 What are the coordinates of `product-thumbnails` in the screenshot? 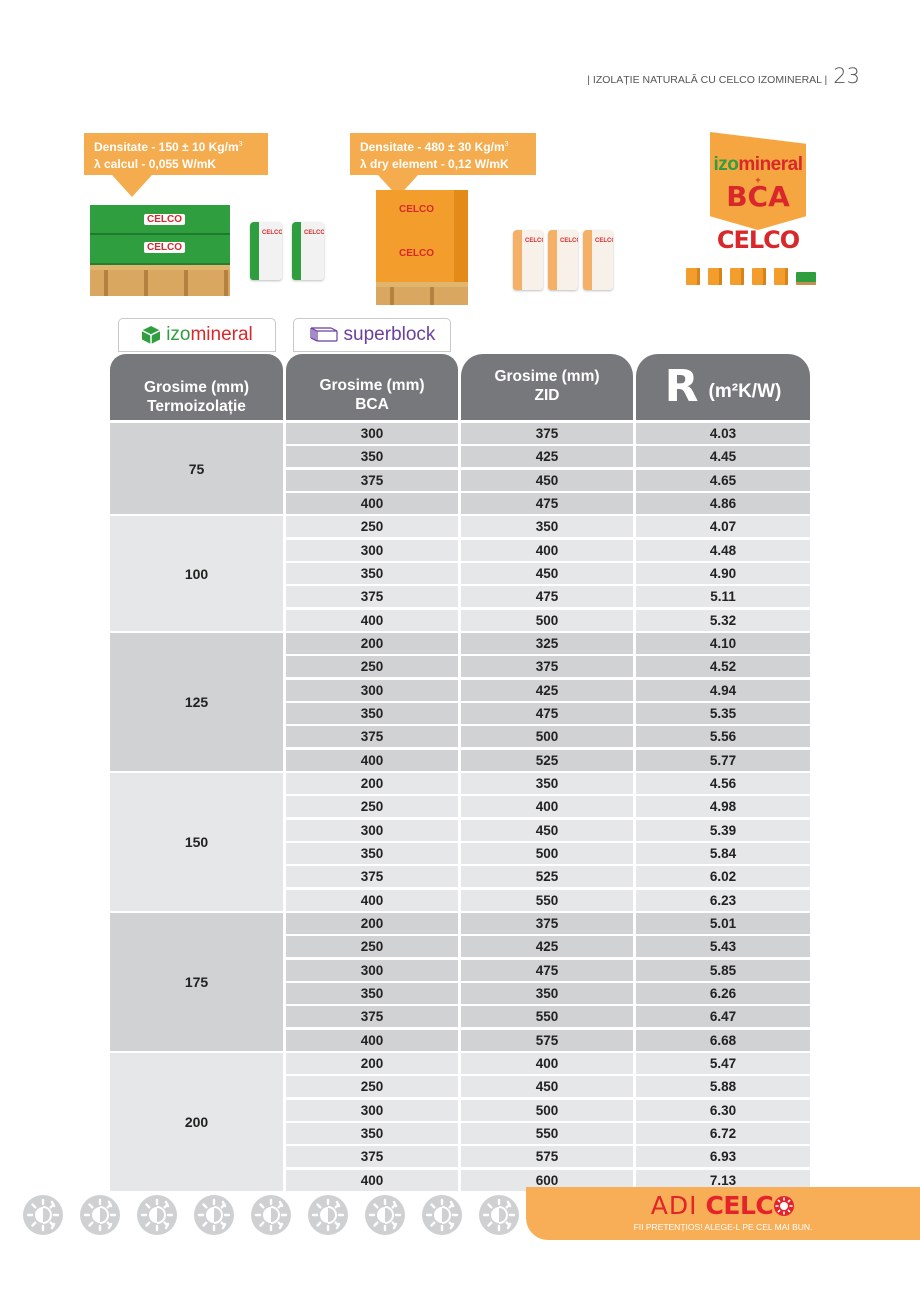 It's located at (751, 276).